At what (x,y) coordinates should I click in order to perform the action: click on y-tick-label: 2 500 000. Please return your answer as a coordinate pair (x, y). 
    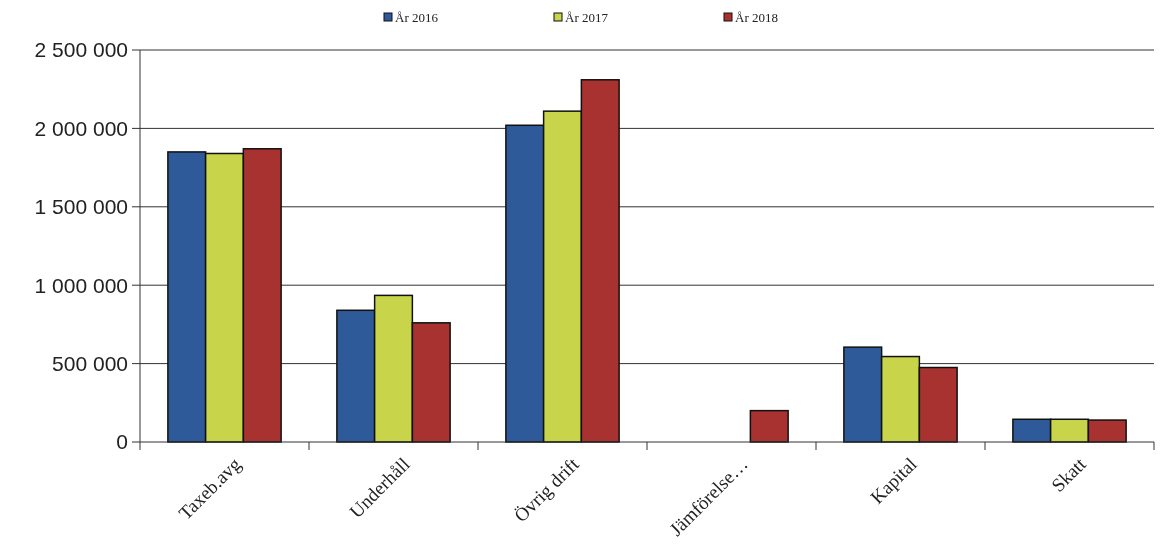
    Looking at the image, I should click on (81, 50).